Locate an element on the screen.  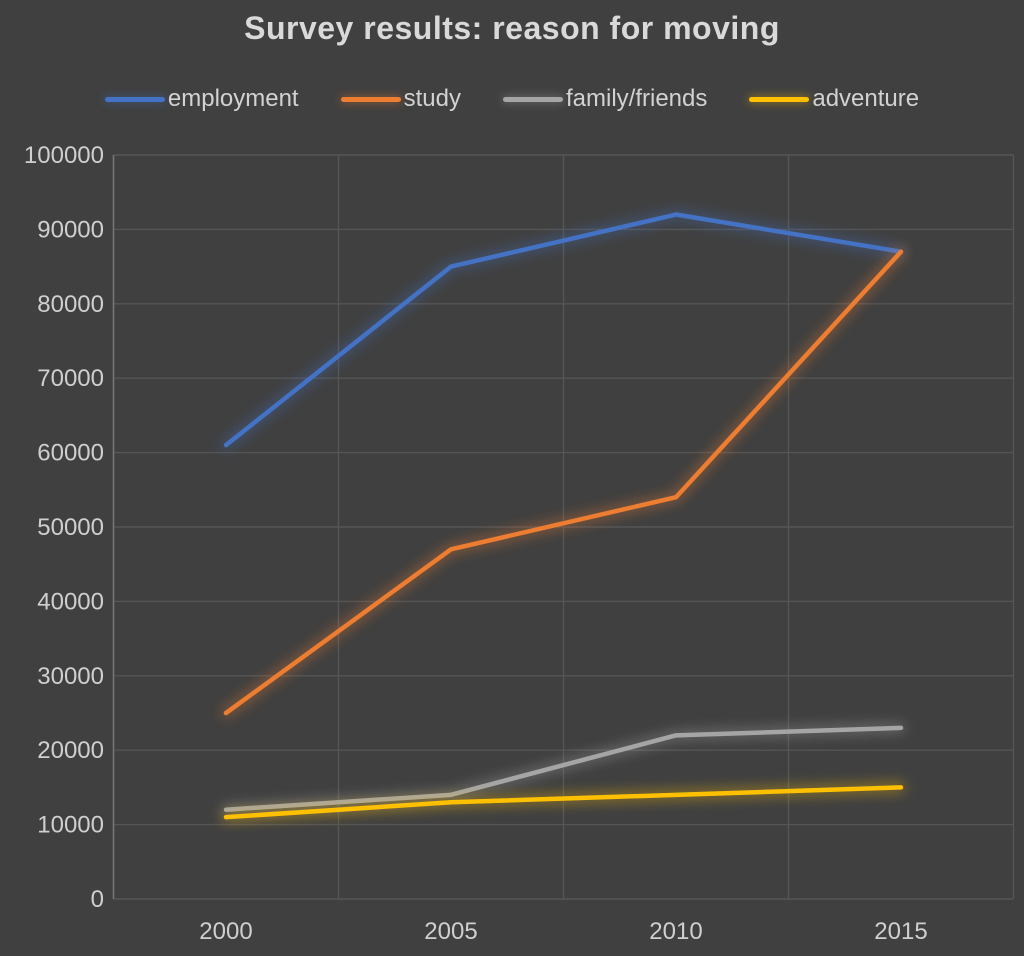
legend-item-adventure: adventure is located at coordinates (834, 99).